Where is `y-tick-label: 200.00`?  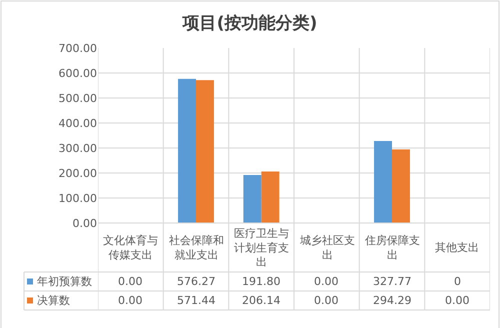 y-tick-label: 200.00 is located at coordinates (77, 173).